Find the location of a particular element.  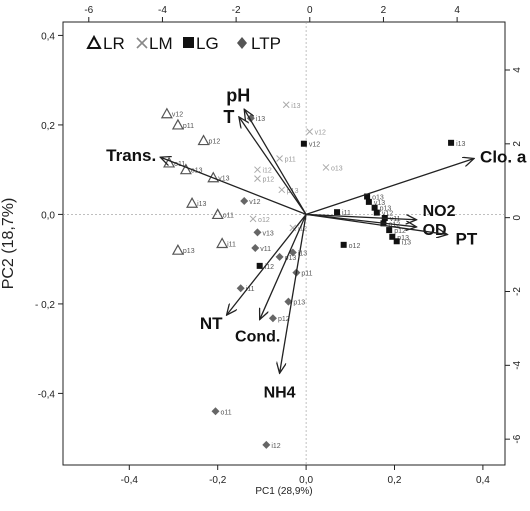

top-tick-label: 4 is located at coordinates (457, 10).